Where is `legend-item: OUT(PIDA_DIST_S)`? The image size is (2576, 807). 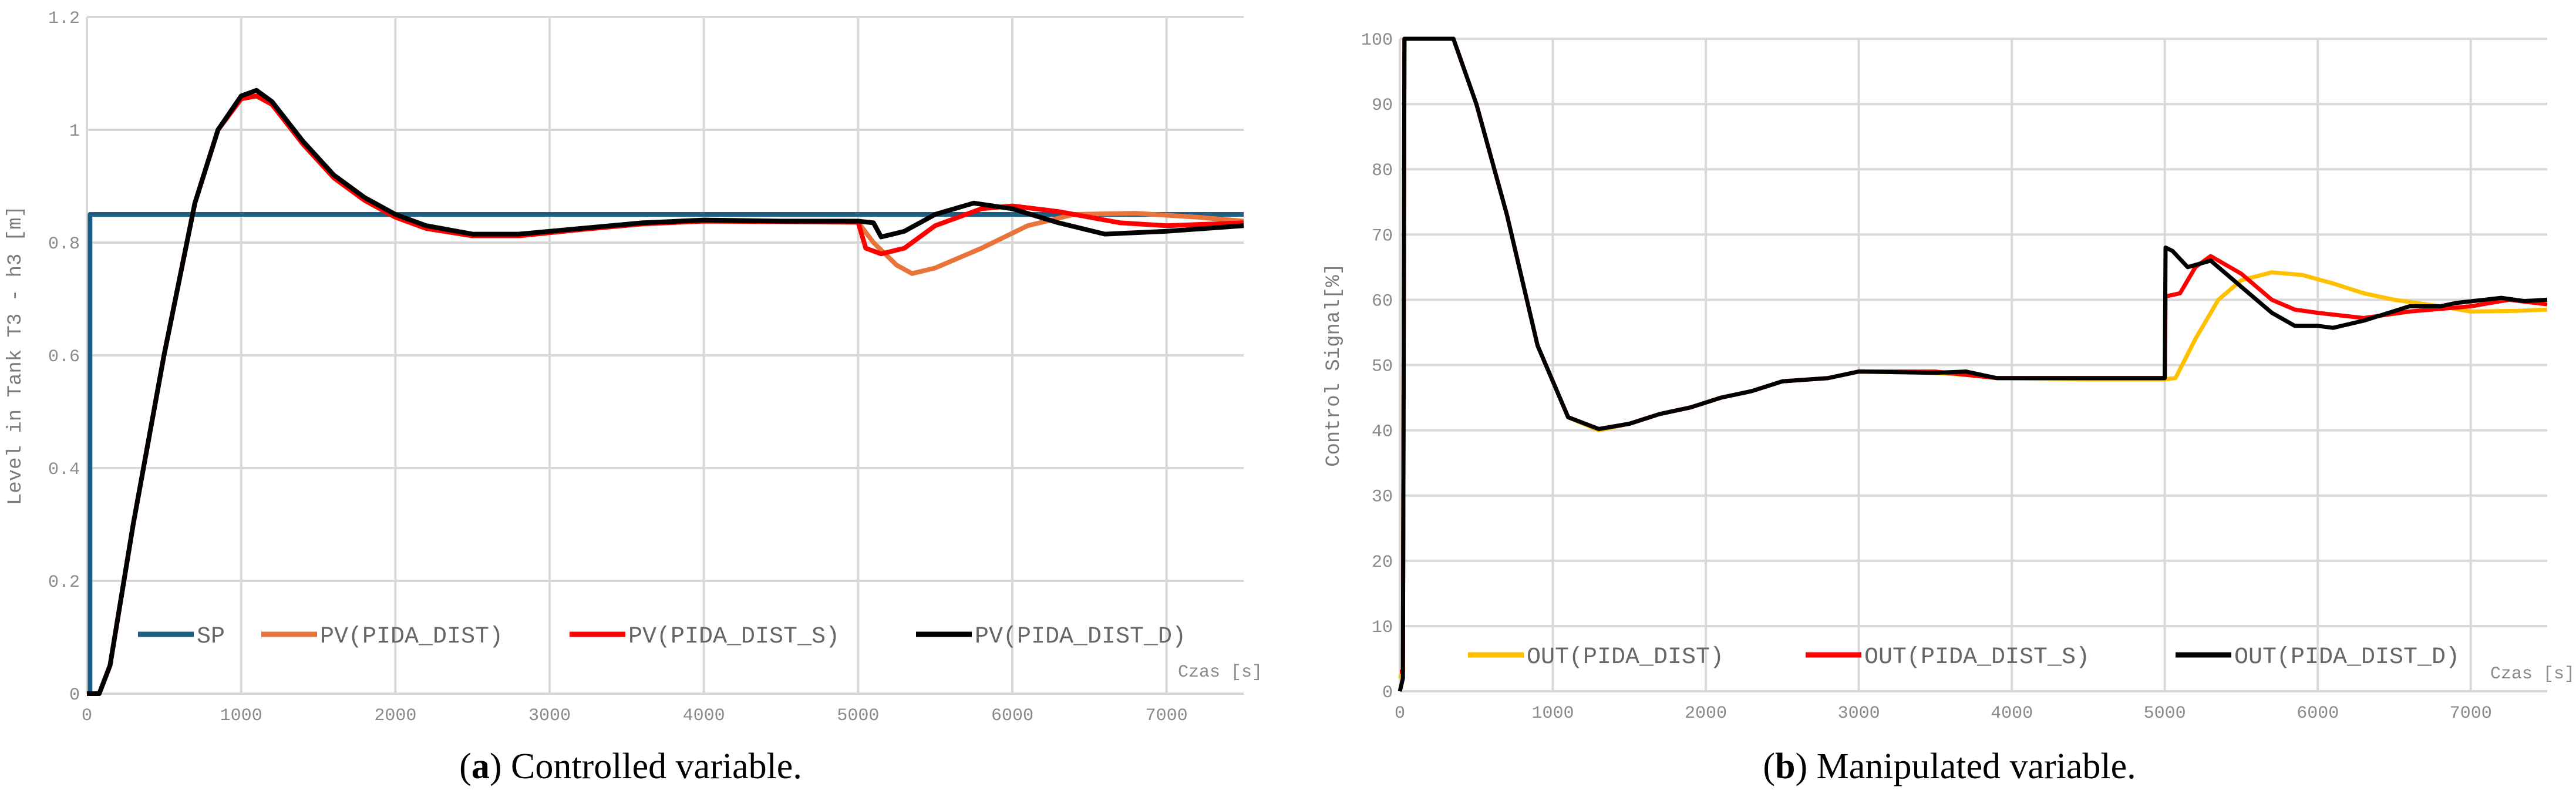 legend-item: OUT(PIDA_DIST_S) is located at coordinates (1948, 657).